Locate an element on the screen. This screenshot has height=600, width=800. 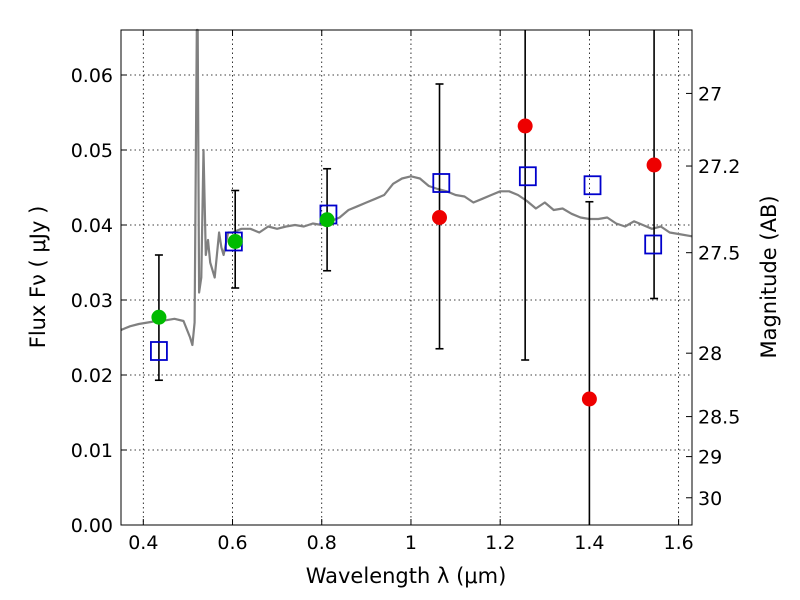
y2-tick-label: 27 is located at coordinates (710, 94).